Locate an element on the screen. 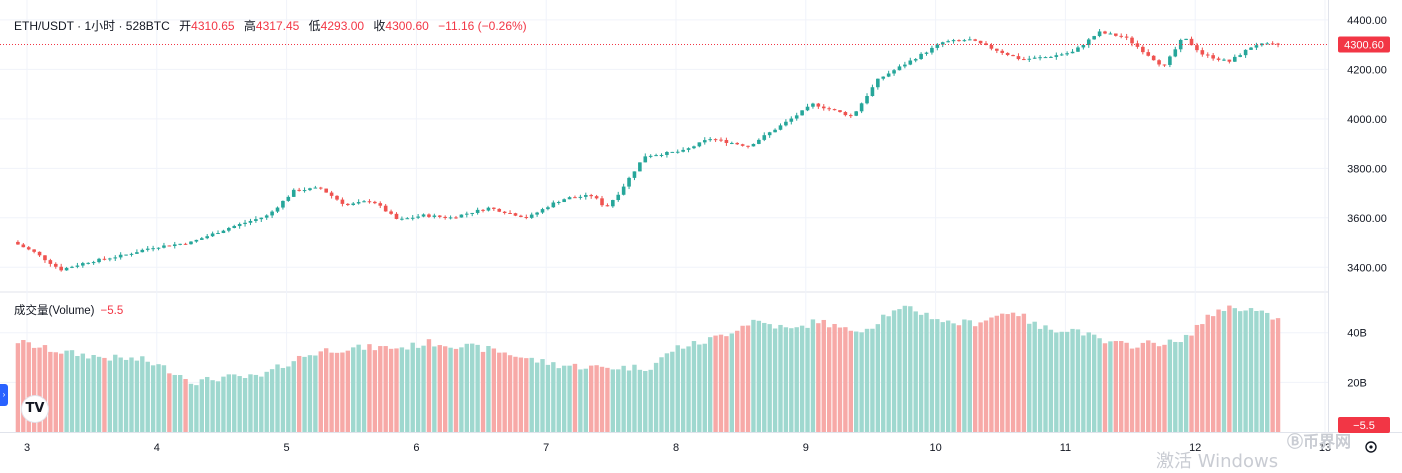 The image size is (1402, 473). change-value: −11.16 (−0.26%) is located at coordinates (482, 26).